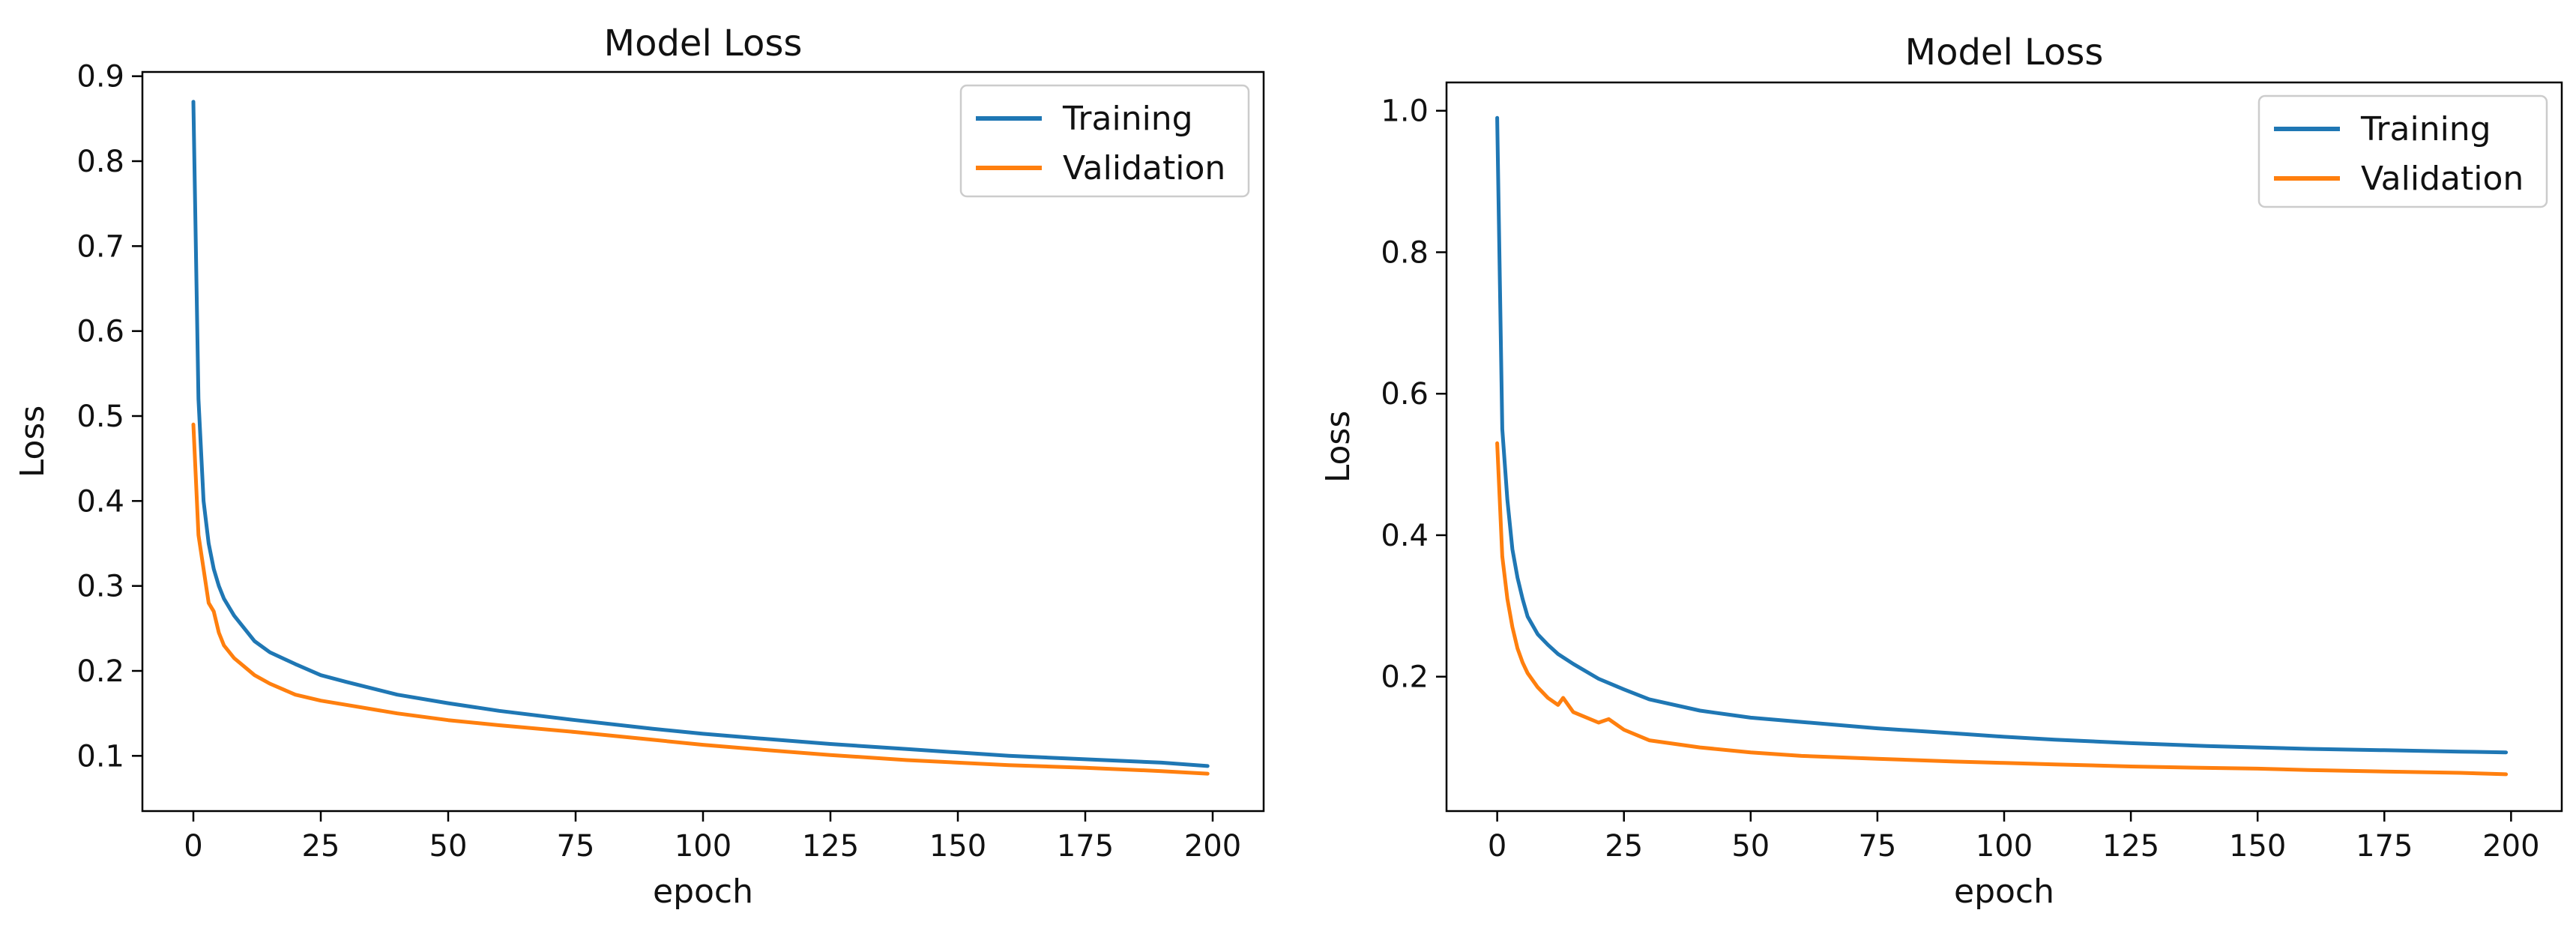 The width and height of the screenshot is (2576, 946). I want to click on y-tick-label: 0.3, so click(100, 587).